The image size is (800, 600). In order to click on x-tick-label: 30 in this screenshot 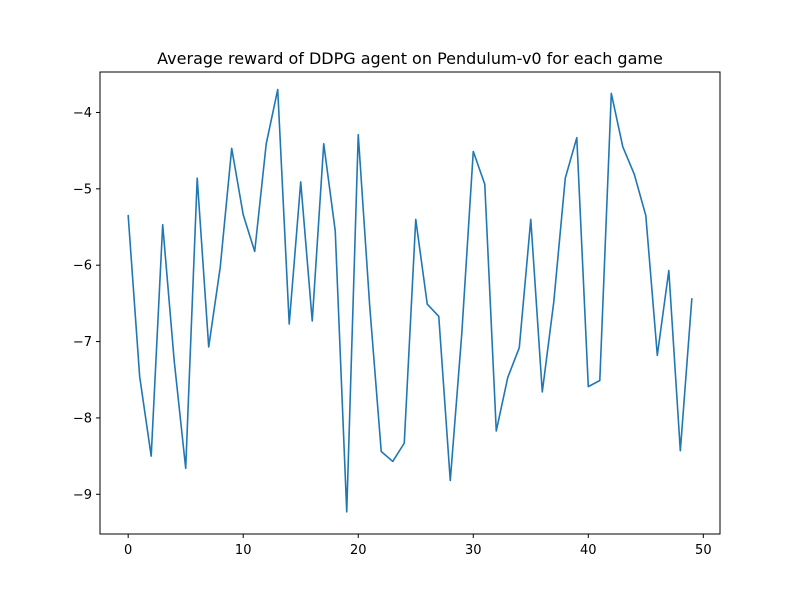, I will do `click(473, 550)`.